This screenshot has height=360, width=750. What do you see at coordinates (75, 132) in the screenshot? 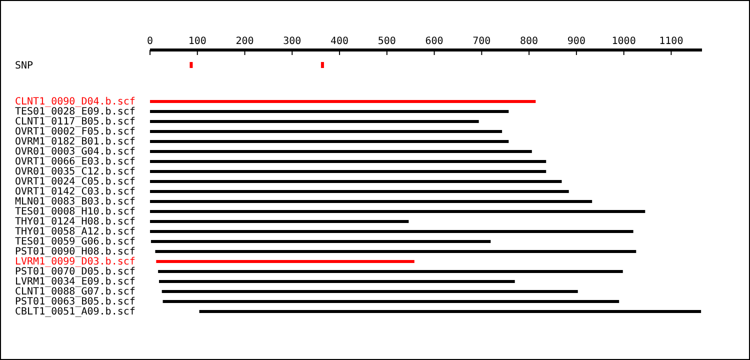
I see `y-tick-label: OVRT1_0002_F05.b.scf` at bounding box center [75, 132].